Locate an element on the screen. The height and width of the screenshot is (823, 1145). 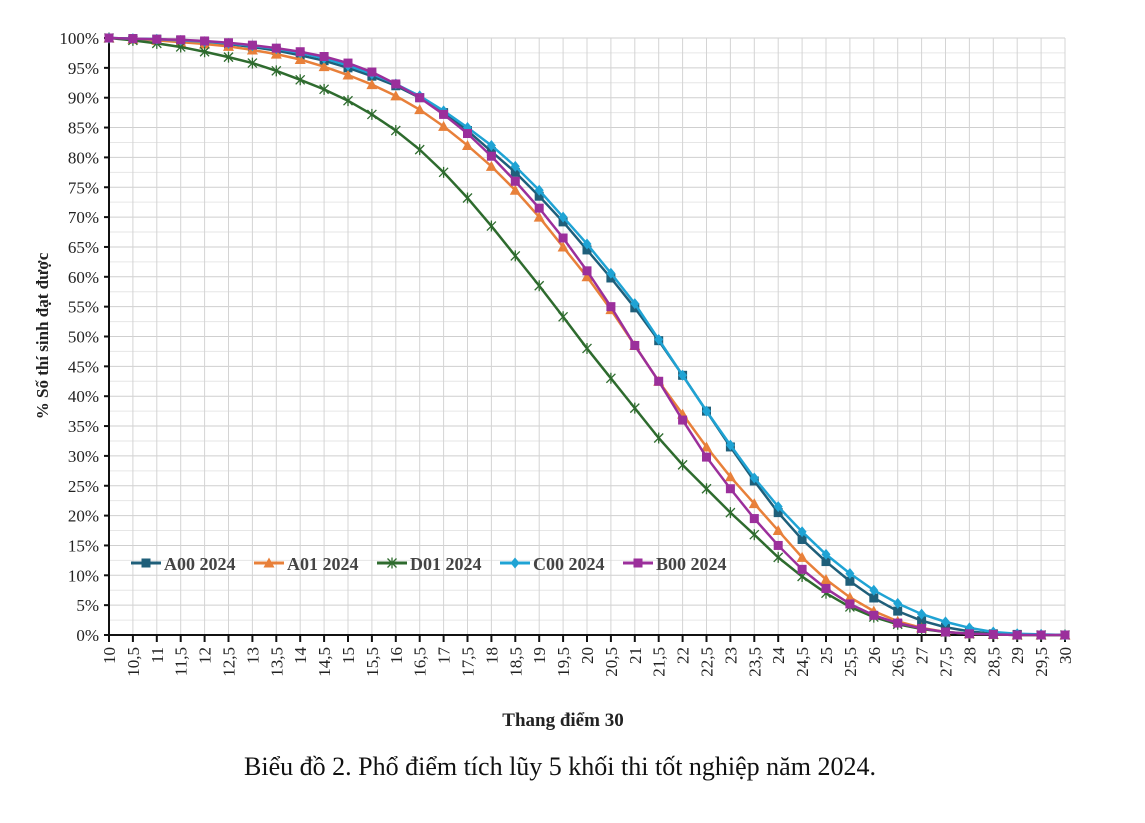
legend-item: C00 2024 is located at coordinates (552, 564).